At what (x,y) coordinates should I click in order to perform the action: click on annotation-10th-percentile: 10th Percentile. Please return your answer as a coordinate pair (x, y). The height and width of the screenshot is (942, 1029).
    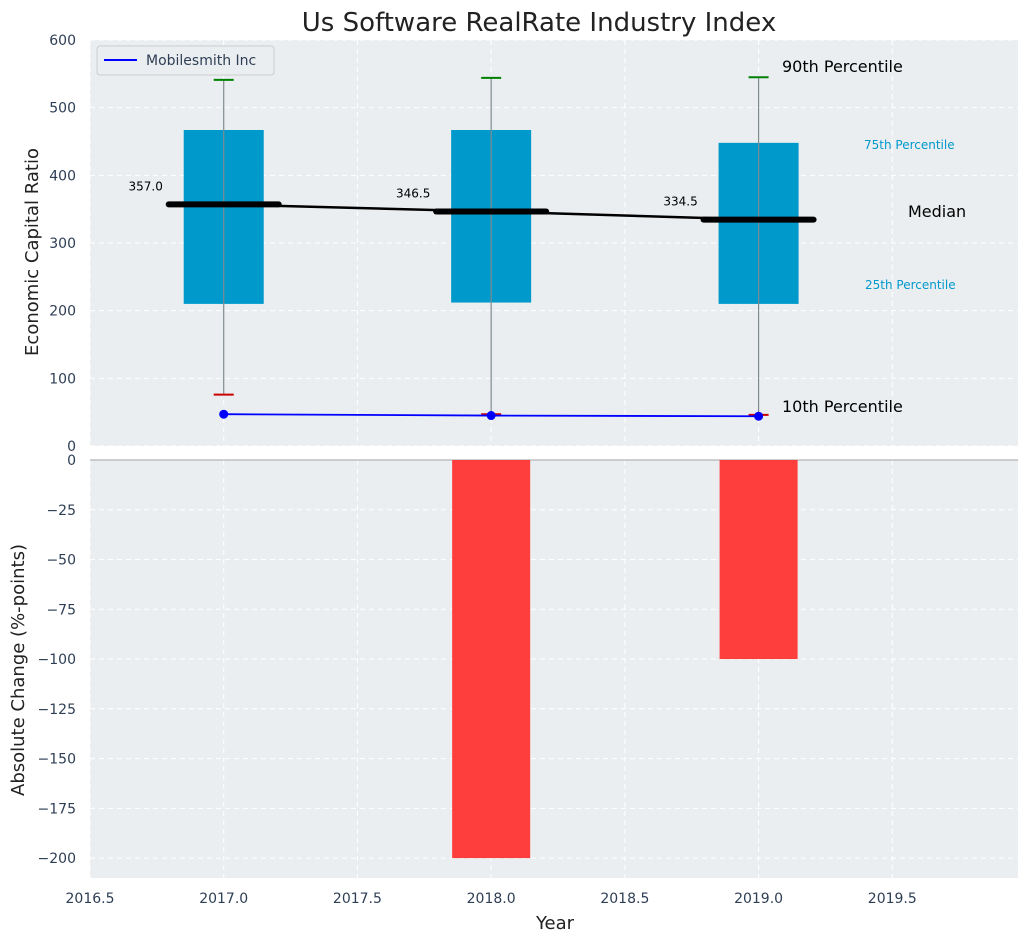
    Looking at the image, I should click on (842, 406).